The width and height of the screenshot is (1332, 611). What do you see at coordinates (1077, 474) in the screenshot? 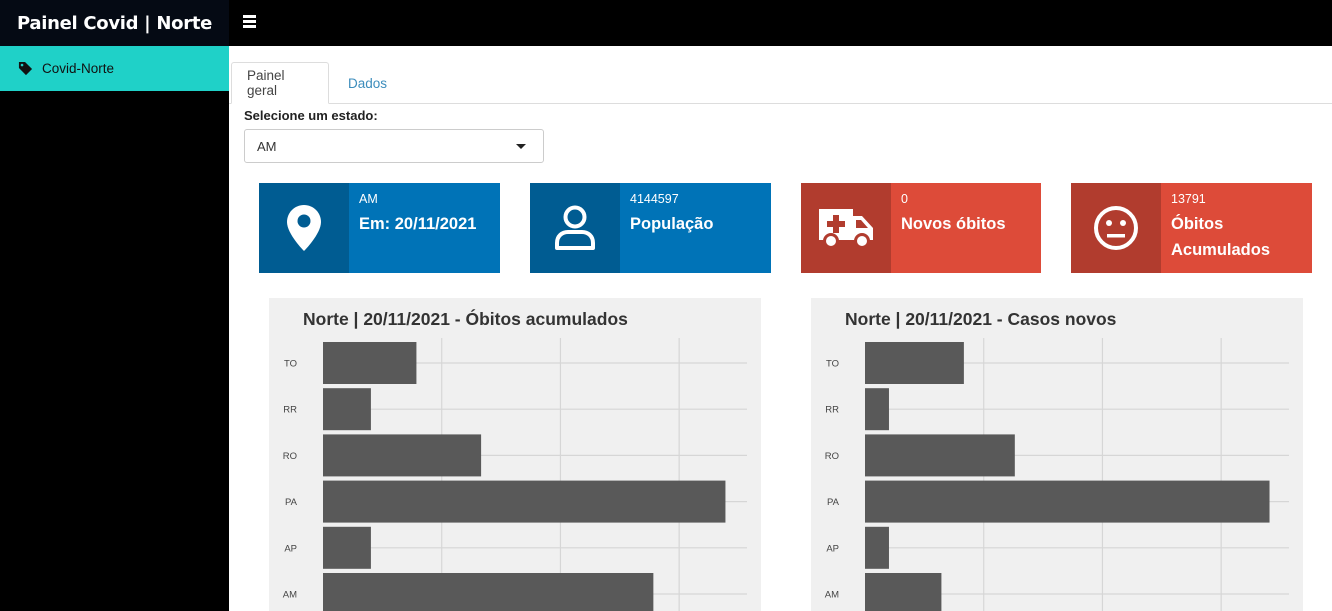
I see `grid` at bounding box center [1077, 474].